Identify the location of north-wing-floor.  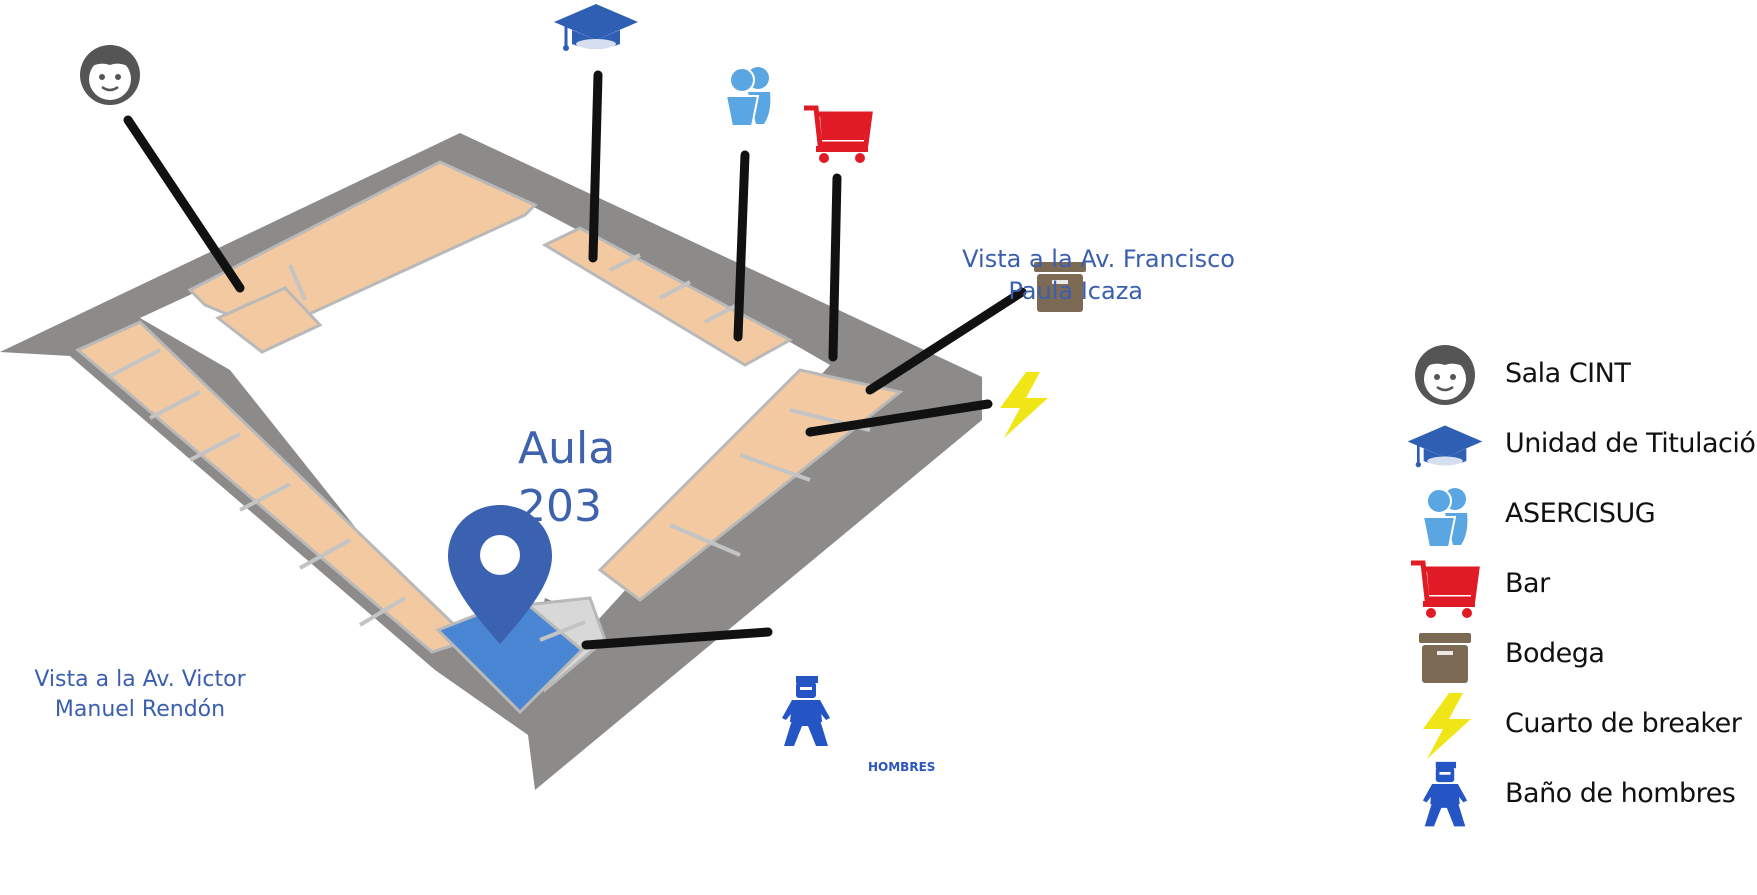
(362, 247).